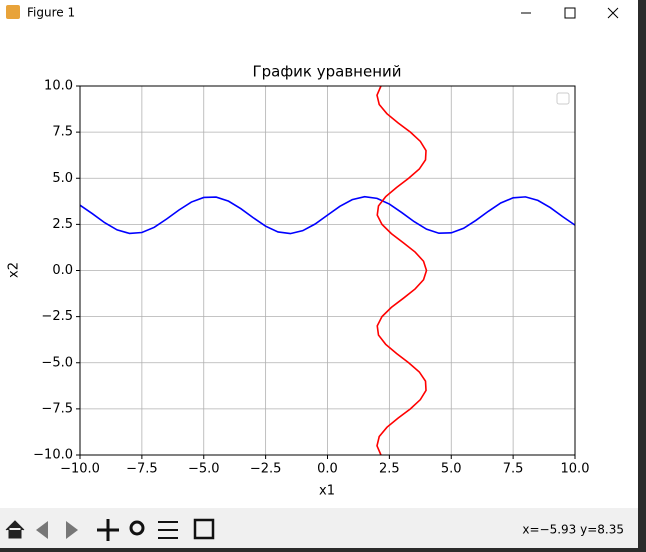 This screenshot has width=646, height=552. I want to click on configure-button, so click(168, 530).